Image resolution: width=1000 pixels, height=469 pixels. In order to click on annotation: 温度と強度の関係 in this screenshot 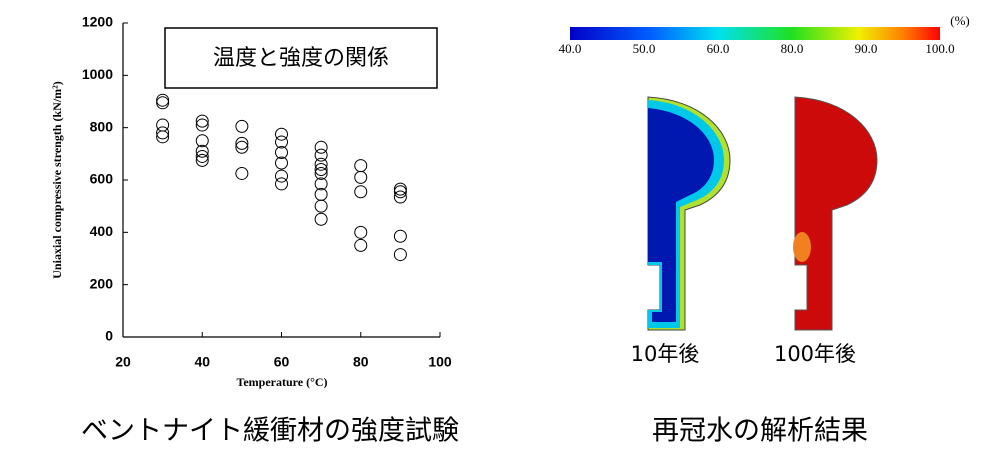, I will do `click(301, 58)`.